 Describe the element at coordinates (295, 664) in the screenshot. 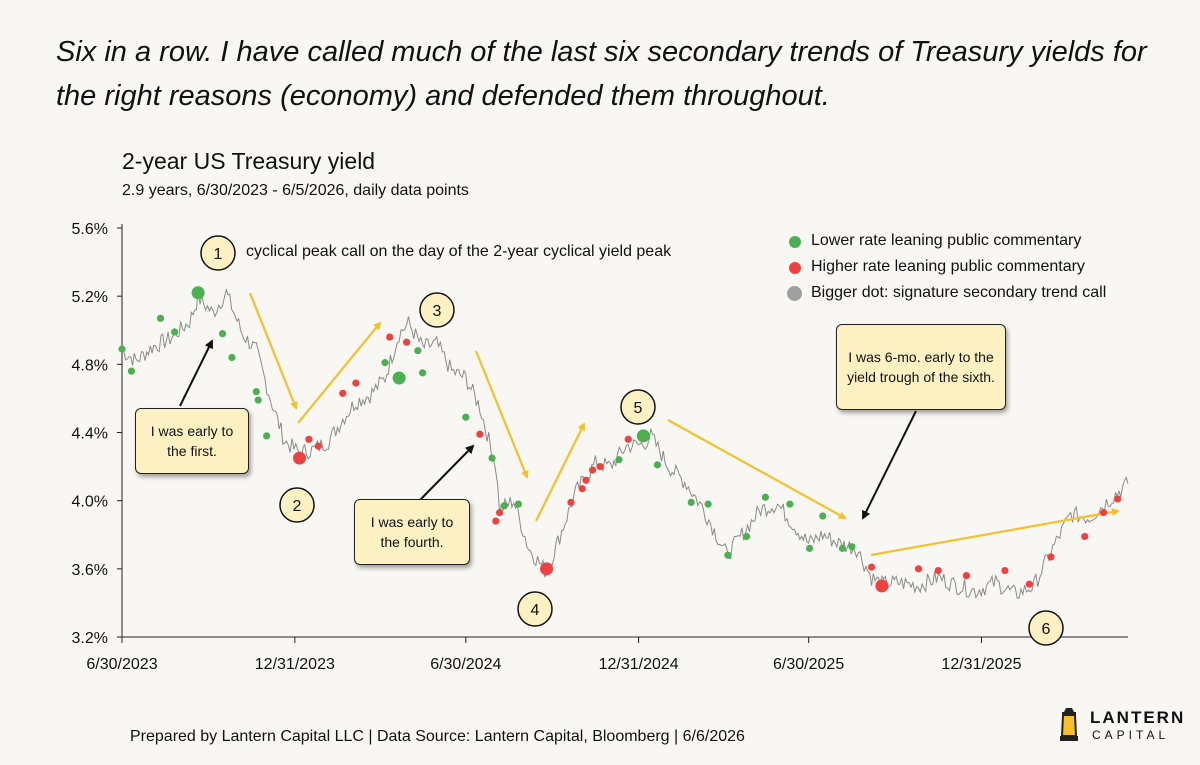

I see `x-tick-label: 12/31/2023` at that location.